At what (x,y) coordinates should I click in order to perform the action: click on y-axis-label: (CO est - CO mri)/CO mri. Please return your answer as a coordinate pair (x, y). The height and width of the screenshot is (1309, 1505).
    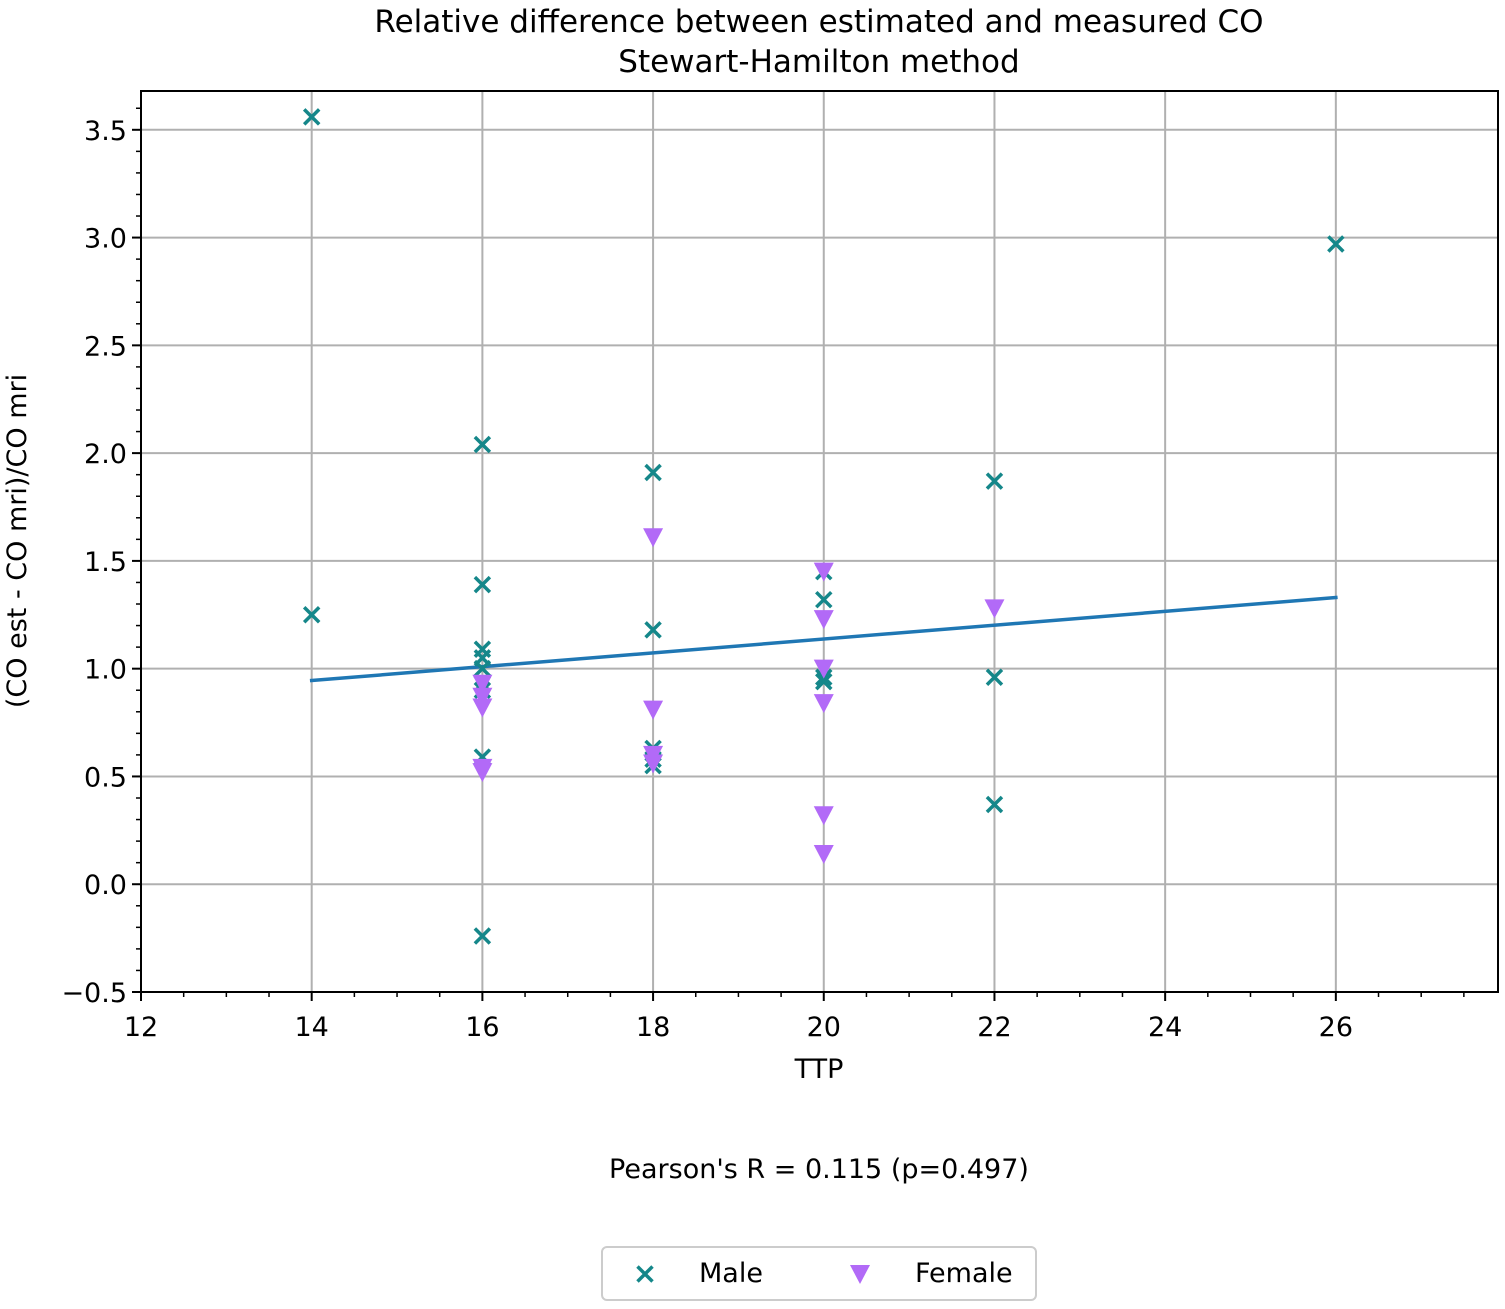
    Looking at the image, I should click on (17, 541).